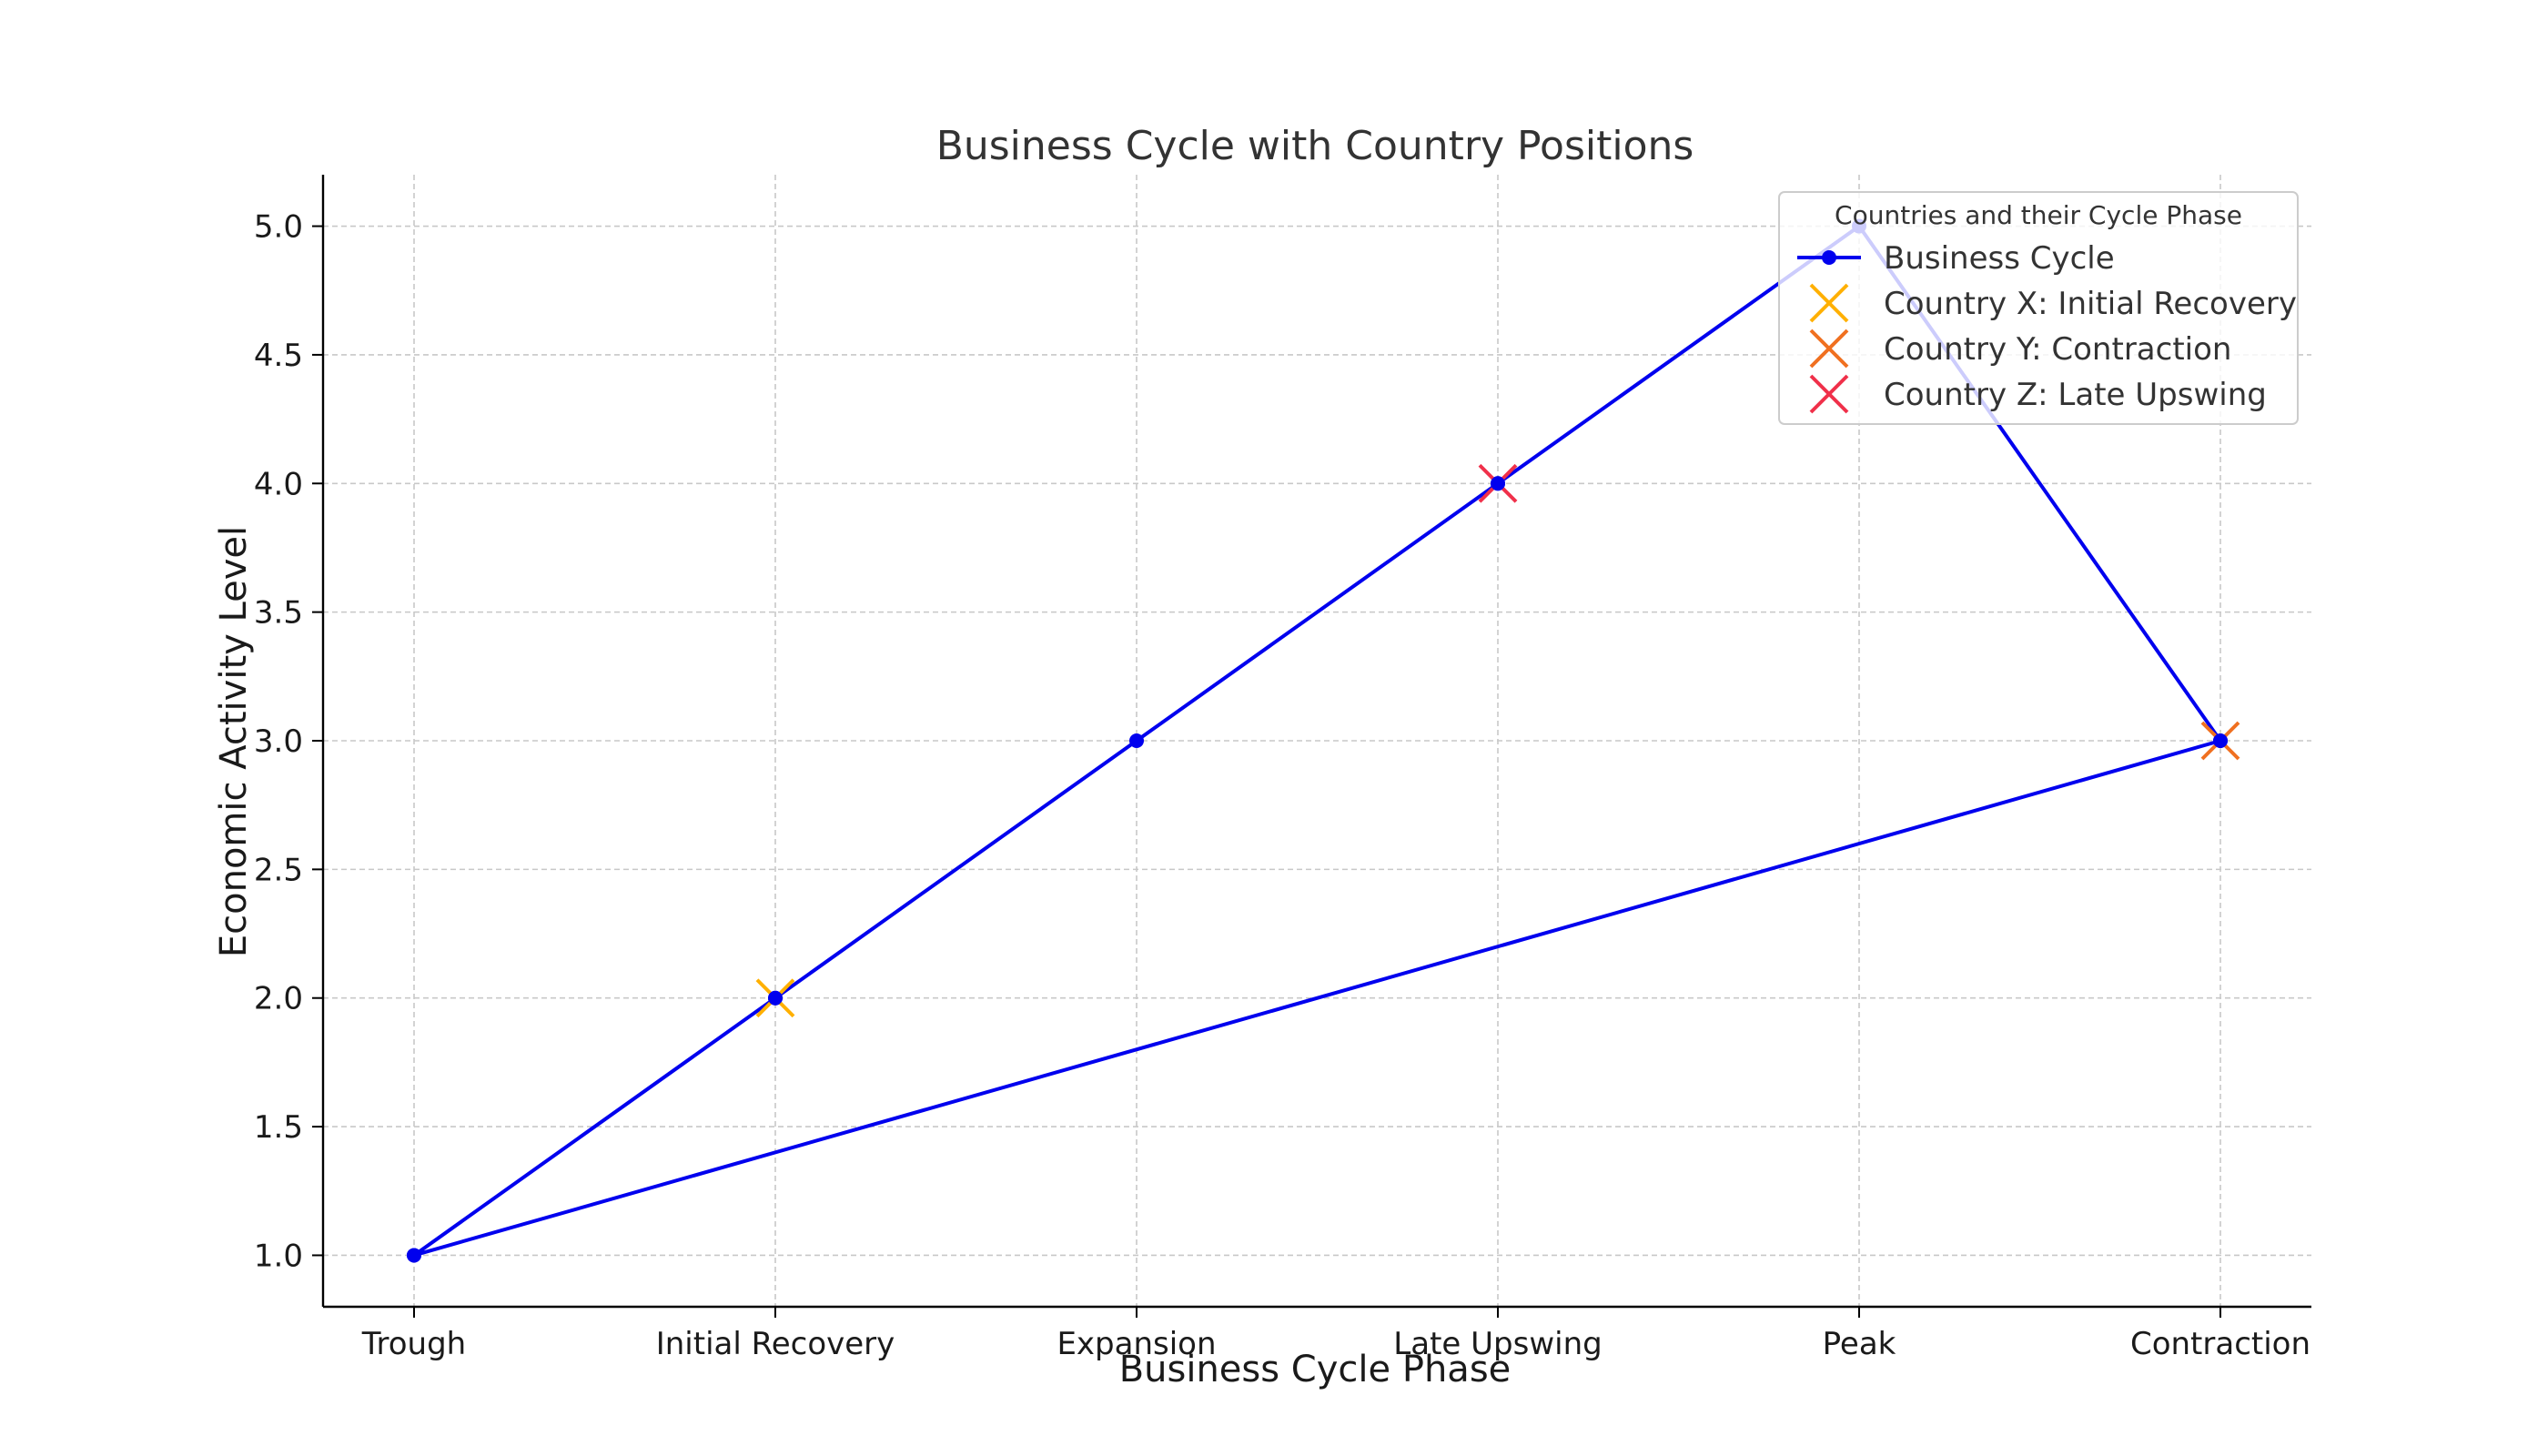 The image size is (2548, 1456). What do you see at coordinates (279, 356) in the screenshot?
I see `y-tick-label: 4.5` at bounding box center [279, 356].